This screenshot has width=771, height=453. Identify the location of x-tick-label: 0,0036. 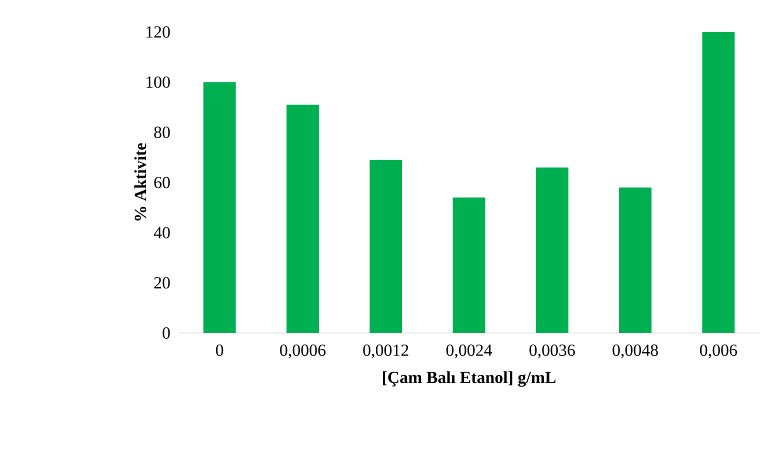
(552, 351).